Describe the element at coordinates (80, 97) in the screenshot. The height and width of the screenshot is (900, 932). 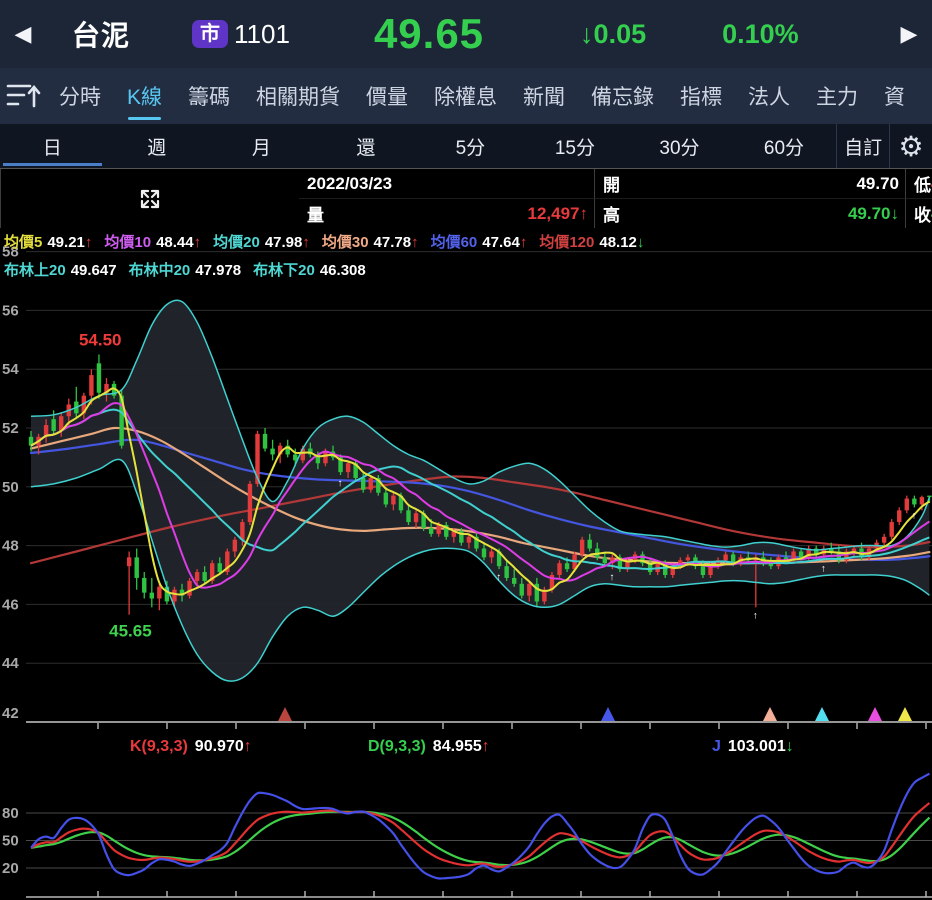
I see `tab-1: 分時` at that location.